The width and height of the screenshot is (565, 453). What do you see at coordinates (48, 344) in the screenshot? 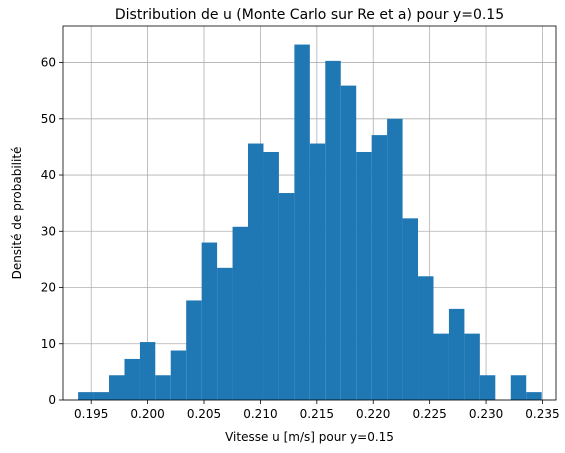
I see `y-tick-label-1: 10` at bounding box center [48, 344].